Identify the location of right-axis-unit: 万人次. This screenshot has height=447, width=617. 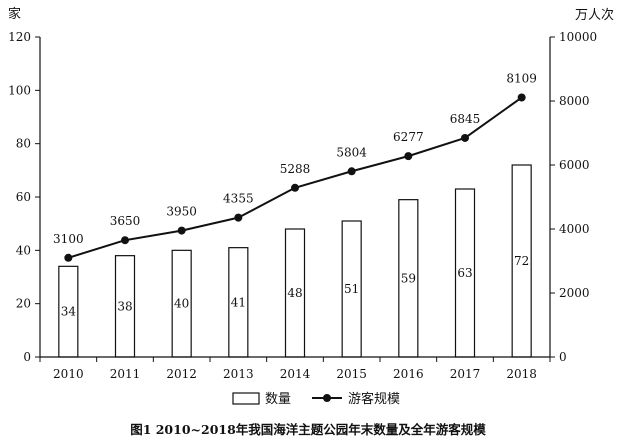
(594, 15).